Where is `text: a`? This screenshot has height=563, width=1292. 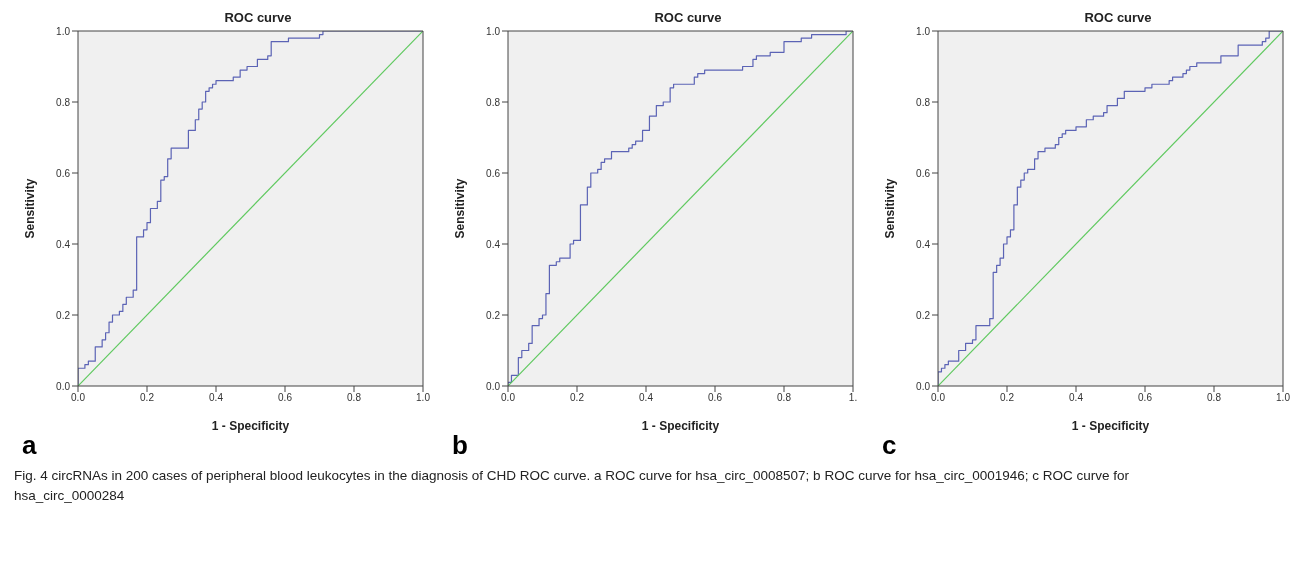 text: a is located at coordinates (29, 445).